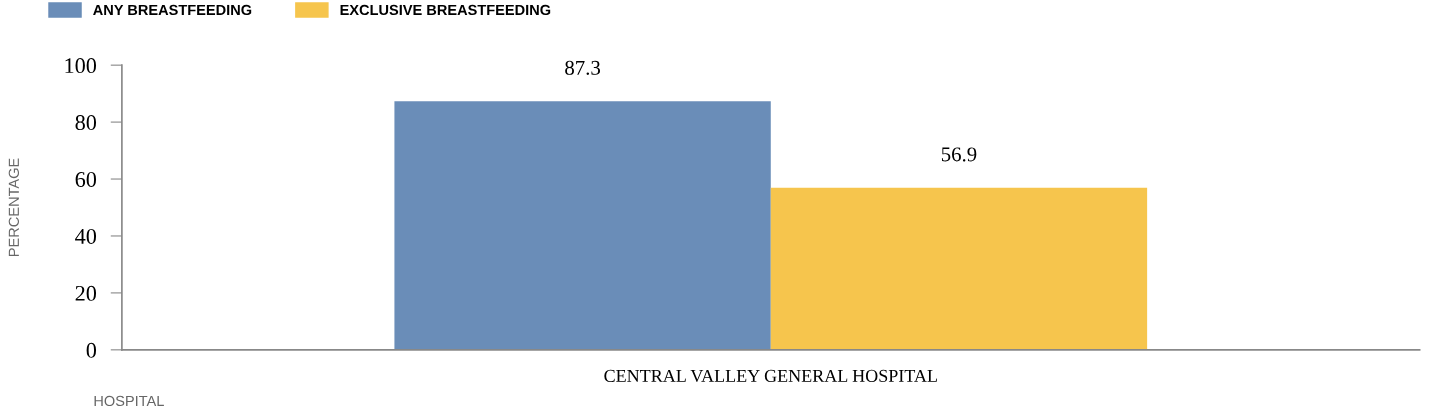 The height and width of the screenshot is (415, 1434). I want to click on legend-label: EXCLUSIVE BREASTFEEDING, so click(445, 10).